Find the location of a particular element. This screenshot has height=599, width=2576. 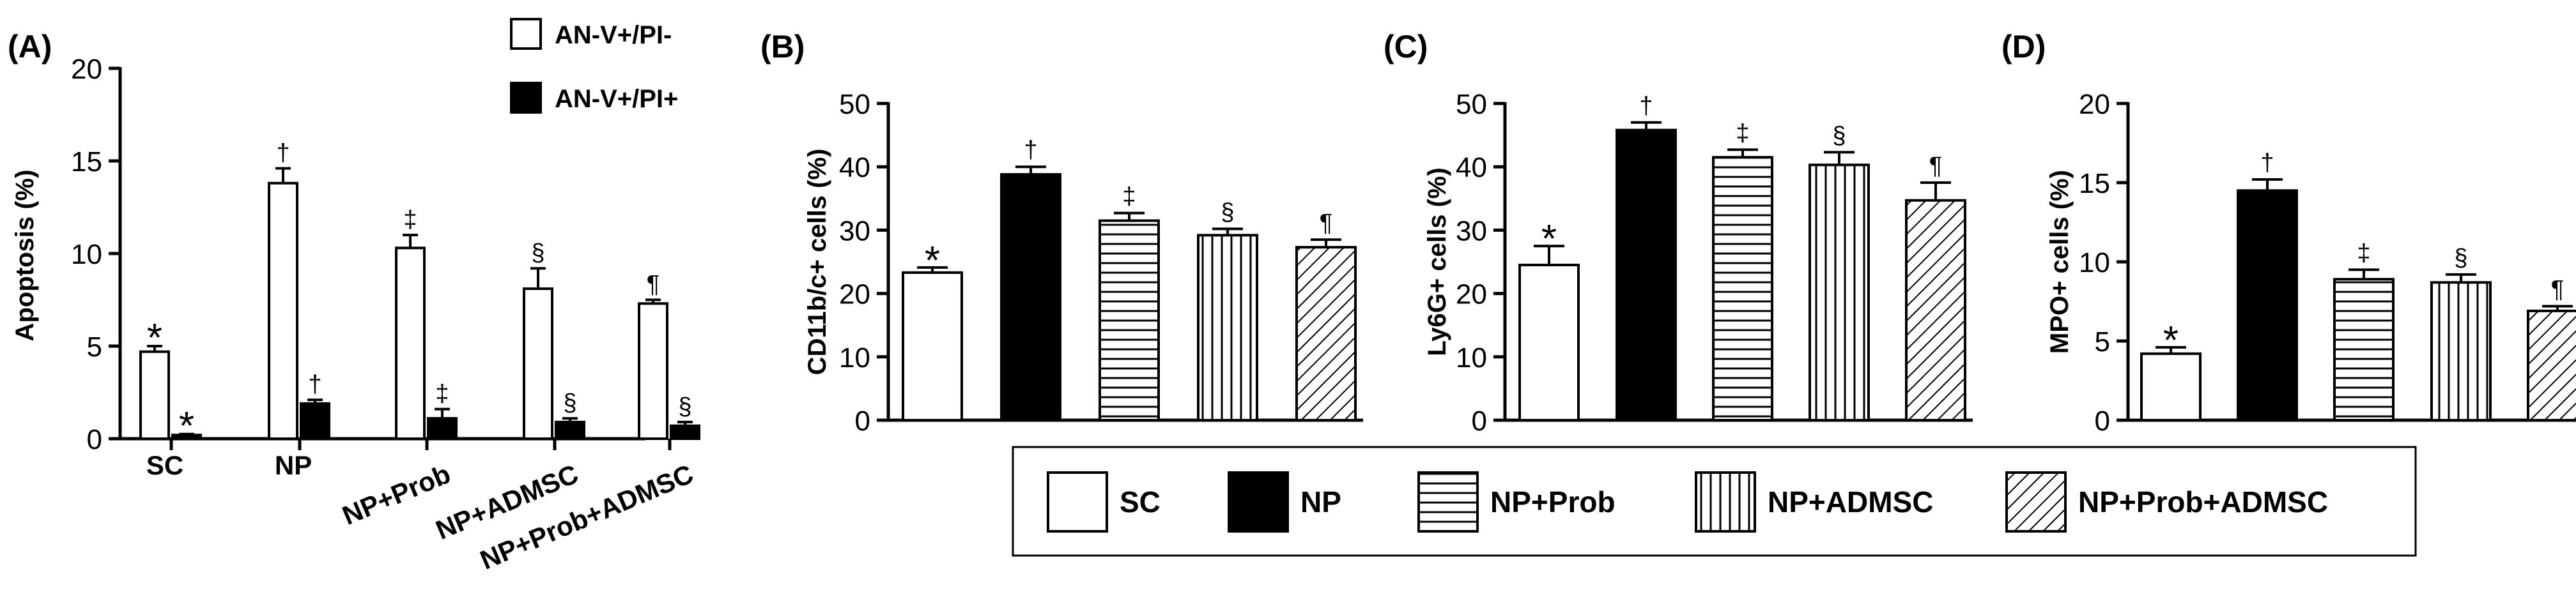

y-axis-label: Ly6G+ cells (%) is located at coordinates (1437, 261).